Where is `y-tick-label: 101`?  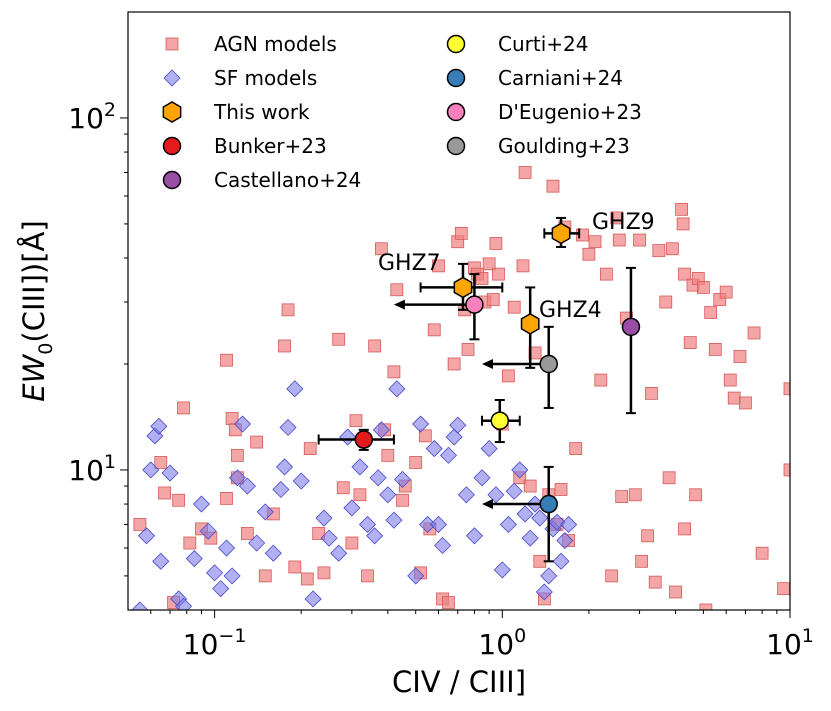
y-tick-label: 101 is located at coordinates (92, 469).